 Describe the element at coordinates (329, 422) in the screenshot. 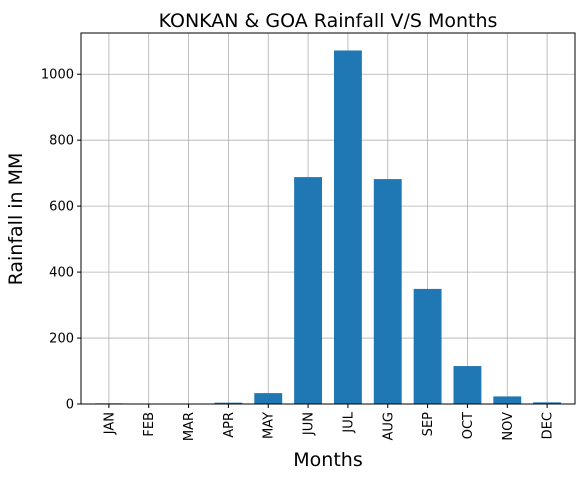

I see `x-axis-ticks: JAN FEB MAR APR MAY JUN JUL AUG SEP OCT NOV DEC` at that location.